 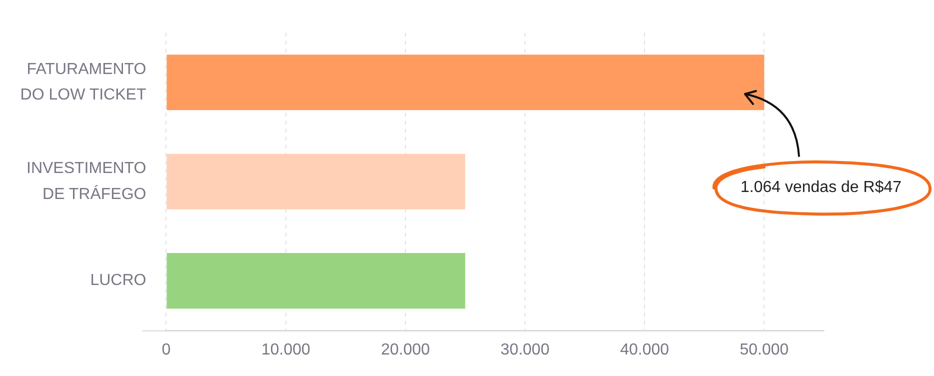 What do you see at coordinates (86, 181) in the screenshot?
I see `y-tick-label: INVESTIMENTO DE TRÁFEGO` at bounding box center [86, 181].